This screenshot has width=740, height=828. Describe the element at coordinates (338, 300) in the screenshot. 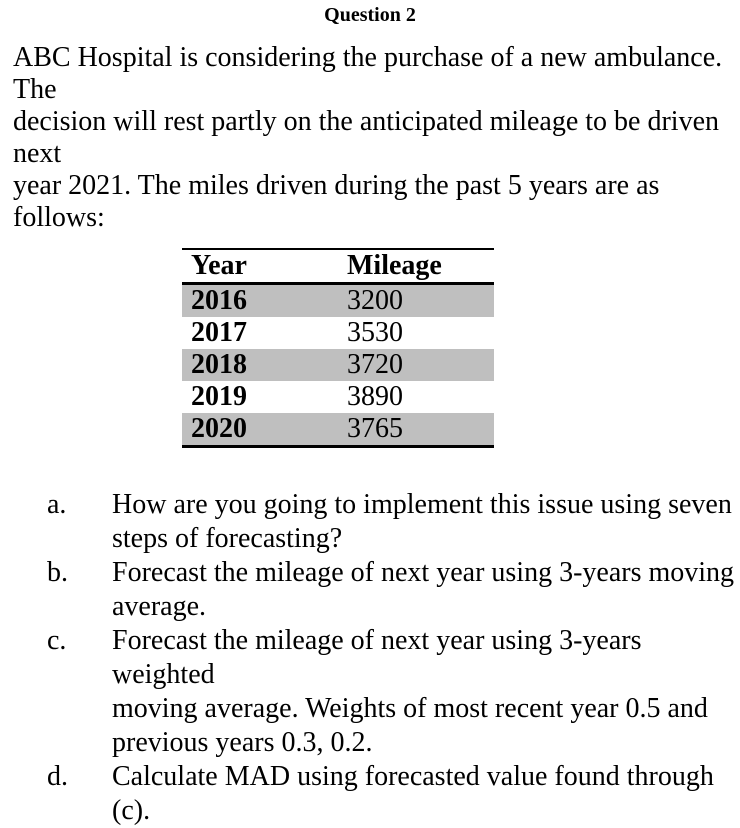

I see `table-row: 2016 3200` at that location.